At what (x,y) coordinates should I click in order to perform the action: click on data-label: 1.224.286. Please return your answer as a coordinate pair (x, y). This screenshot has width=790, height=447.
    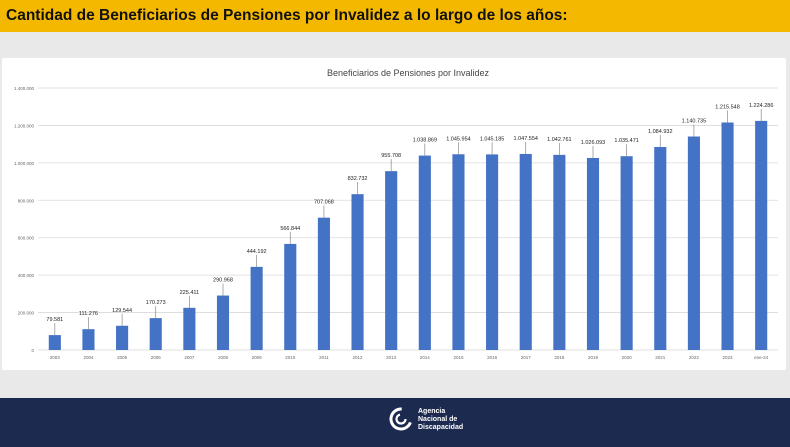
    Looking at the image, I should click on (761, 106).